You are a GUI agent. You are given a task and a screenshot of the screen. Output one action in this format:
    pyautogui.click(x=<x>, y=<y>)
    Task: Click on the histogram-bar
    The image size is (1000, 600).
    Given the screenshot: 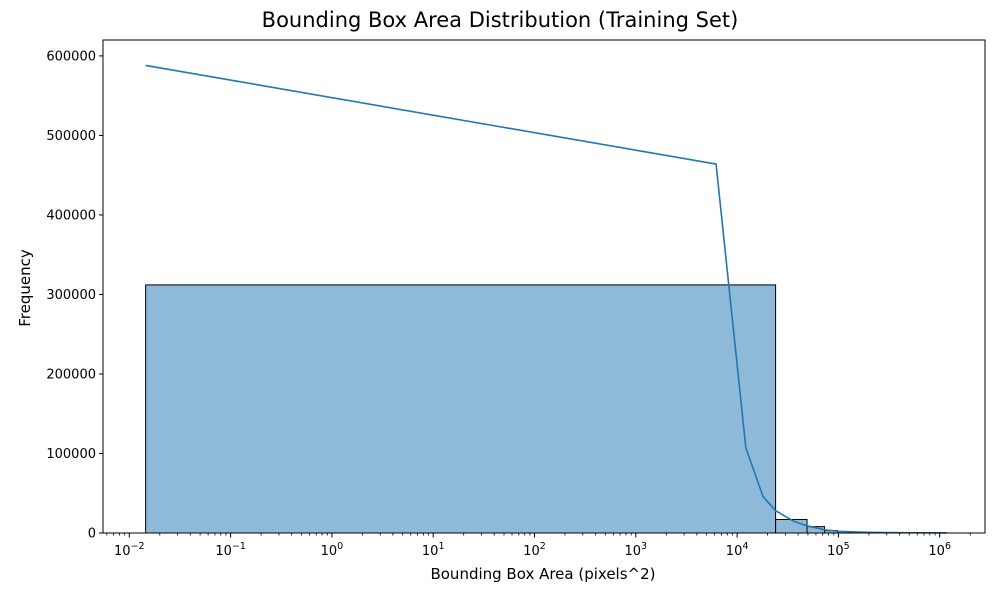 What is the action you would take?
    pyautogui.click(x=791, y=526)
    